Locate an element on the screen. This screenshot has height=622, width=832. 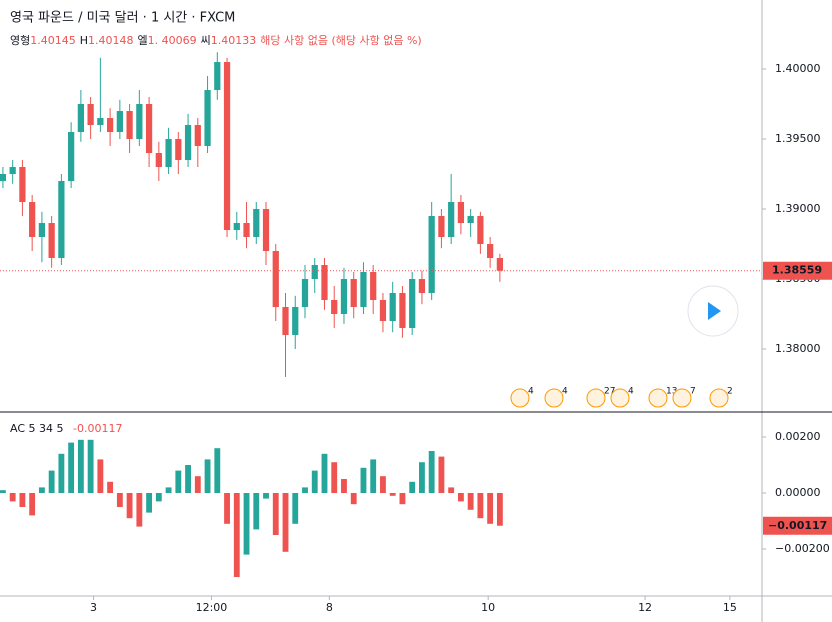
x-tick-label: 8 is located at coordinates (329, 607).